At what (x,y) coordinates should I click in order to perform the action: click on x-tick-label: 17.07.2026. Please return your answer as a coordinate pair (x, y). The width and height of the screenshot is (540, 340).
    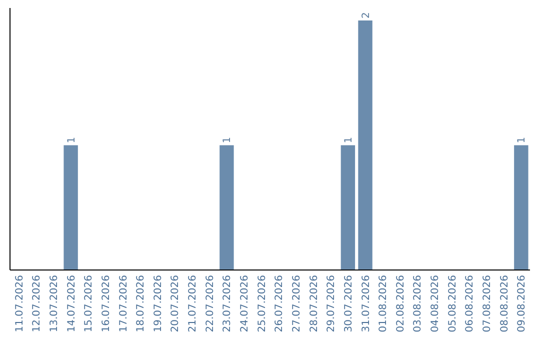
    Looking at the image, I should click on (124, 303).